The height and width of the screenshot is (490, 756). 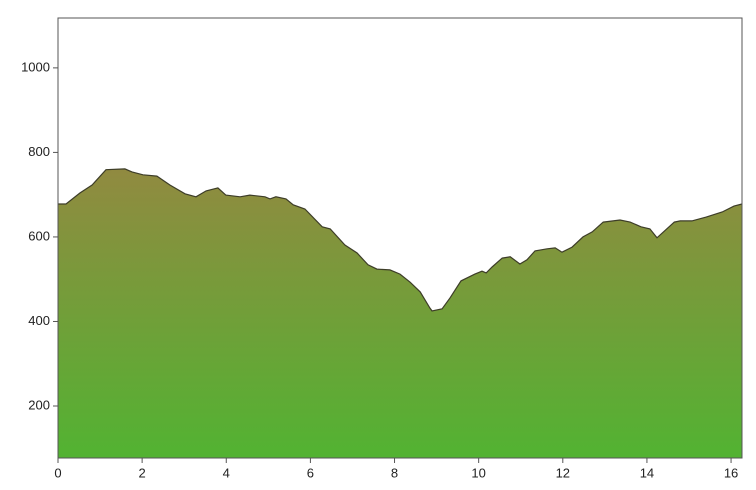 What do you see at coordinates (226, 472) in the screenshot?
I see `x-tick-label: 4` at bounding box center [226, 472].